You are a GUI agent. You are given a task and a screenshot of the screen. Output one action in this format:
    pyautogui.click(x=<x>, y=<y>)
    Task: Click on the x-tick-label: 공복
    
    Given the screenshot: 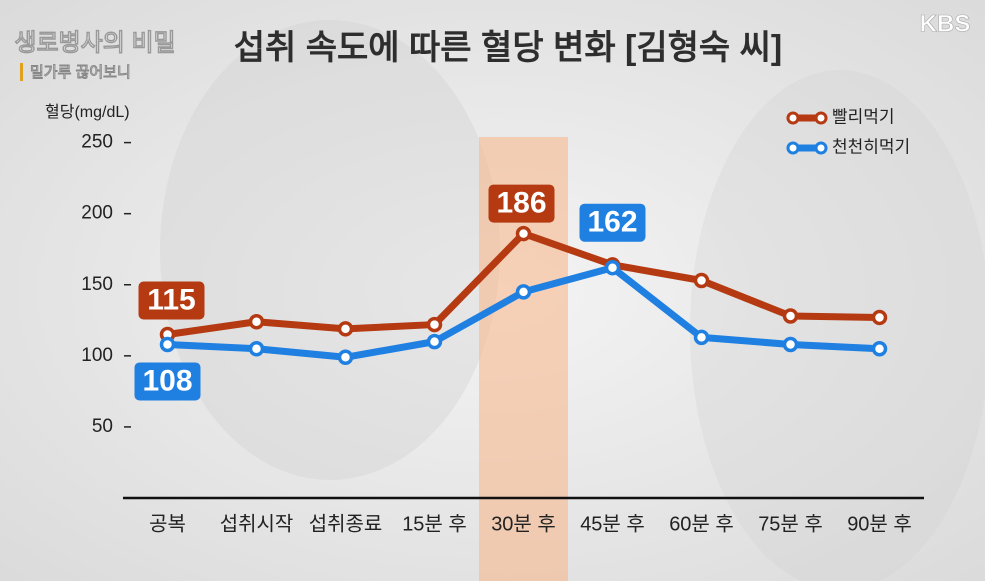 What is the action you would take?
    pyautogui.click(x=167, y=524)
    